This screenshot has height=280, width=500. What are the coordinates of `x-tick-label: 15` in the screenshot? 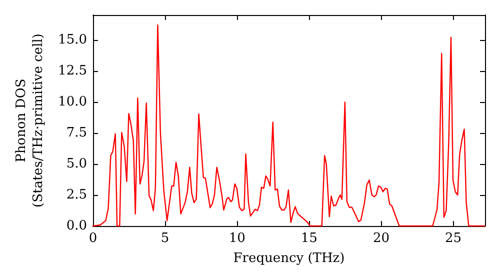 It's located at (309, 238).